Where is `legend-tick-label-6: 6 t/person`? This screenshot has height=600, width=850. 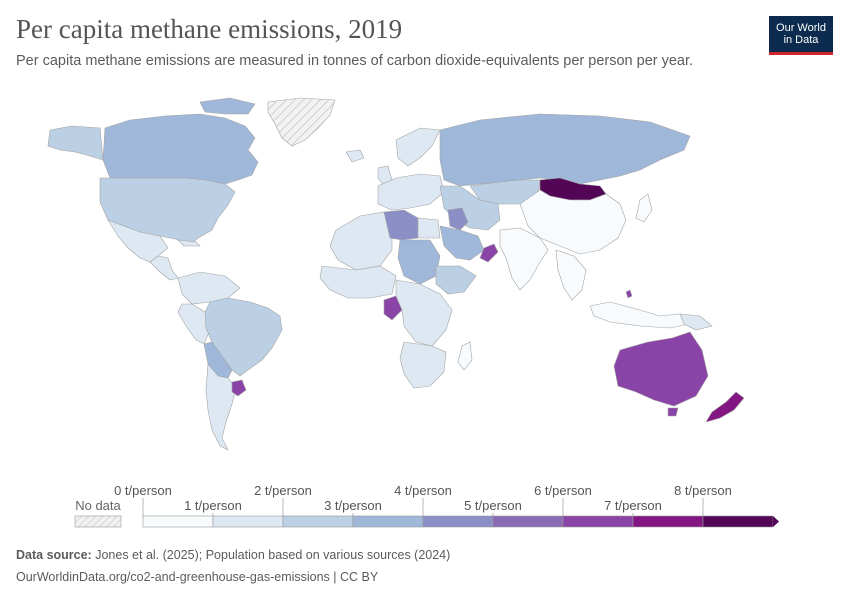 legend-tick-label-6: 6 t/person is located at coordinates (563, 490).